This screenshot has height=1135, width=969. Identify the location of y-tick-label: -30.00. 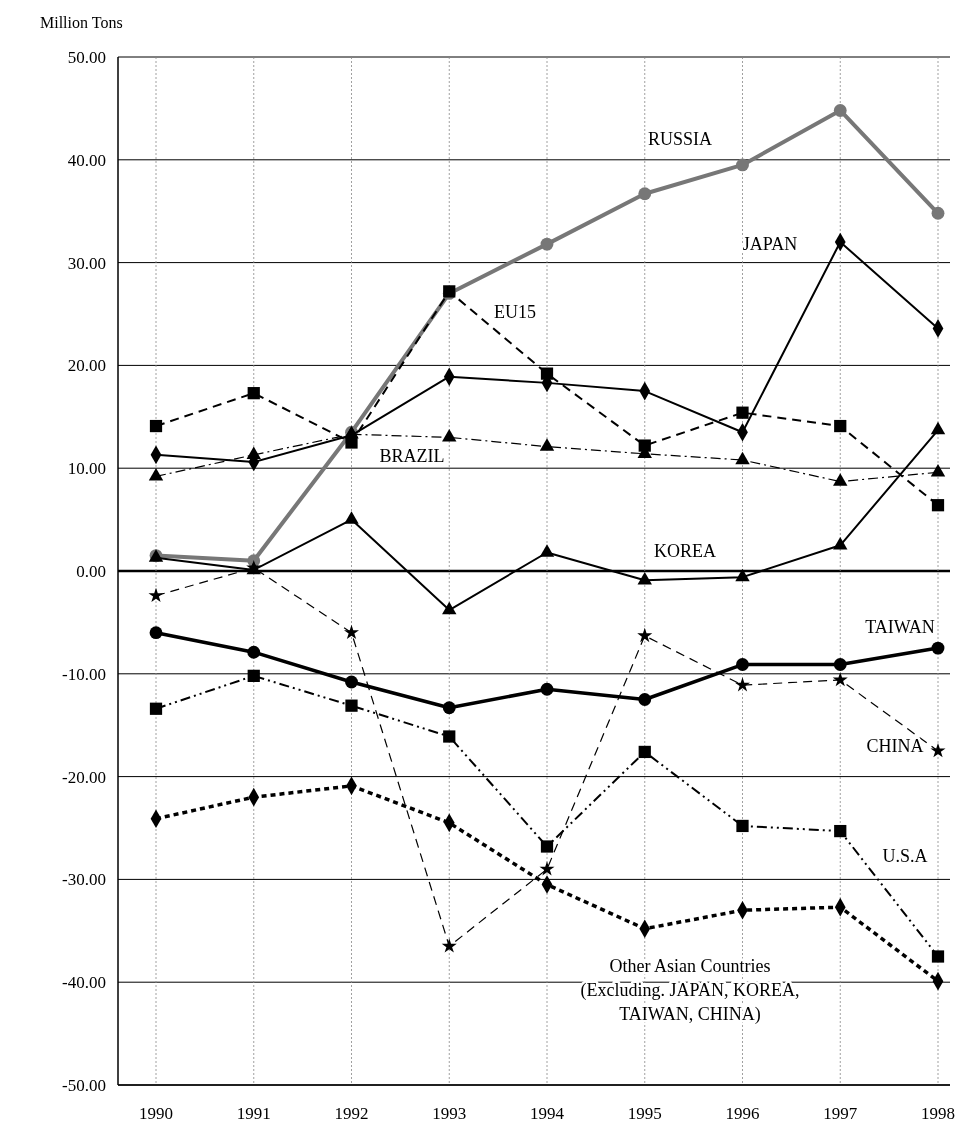
(84, 880).